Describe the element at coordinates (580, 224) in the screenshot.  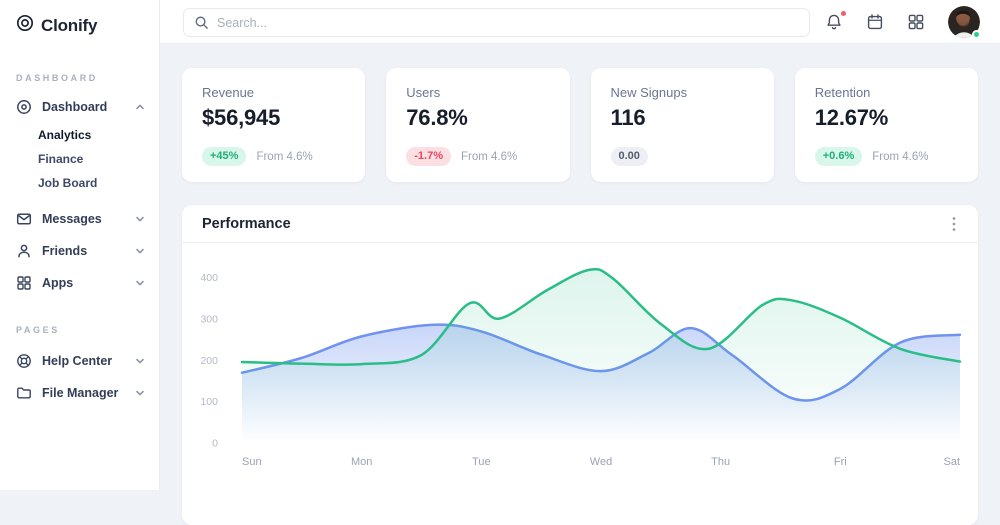
I see `performance-header: Performance` at that location.